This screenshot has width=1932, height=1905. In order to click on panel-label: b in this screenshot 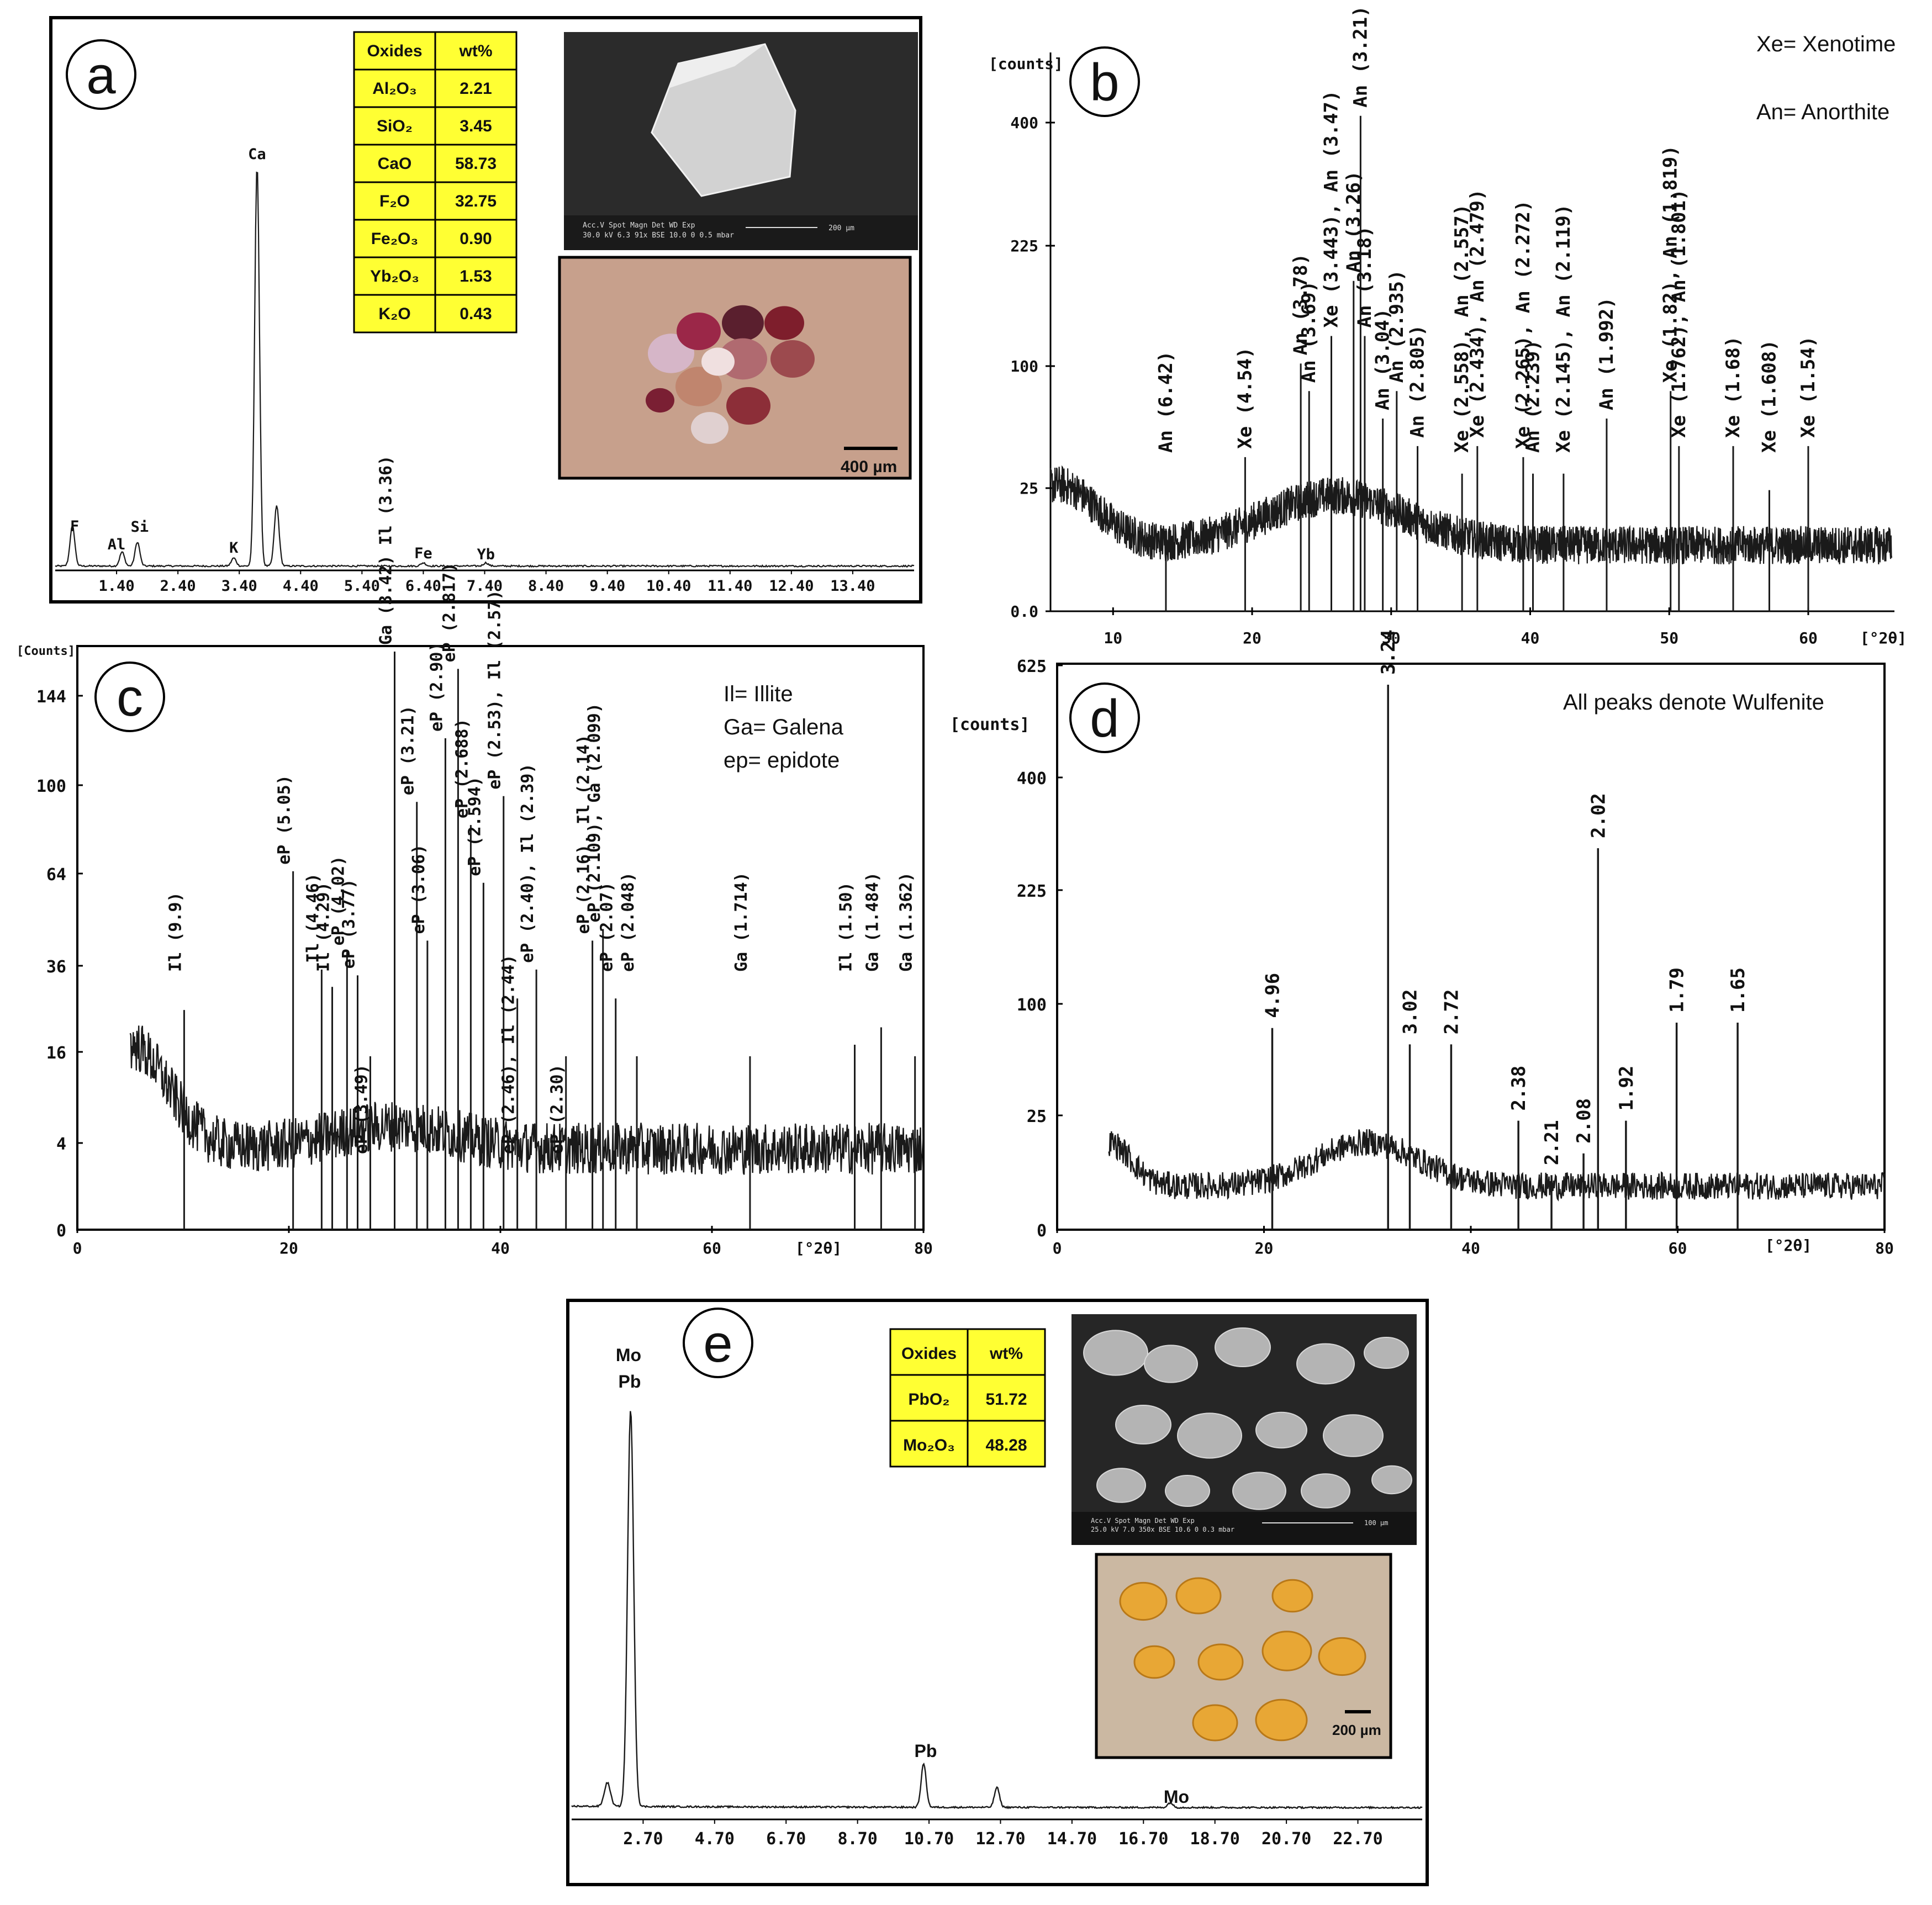, I will do `click(1104, 82)`.